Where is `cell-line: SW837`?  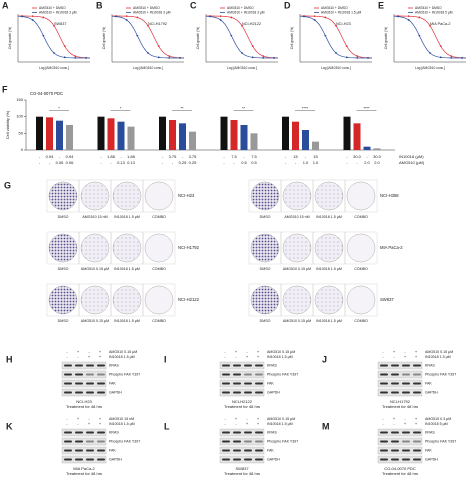 cell-line: SW837 is located at coordinates (60, 24).